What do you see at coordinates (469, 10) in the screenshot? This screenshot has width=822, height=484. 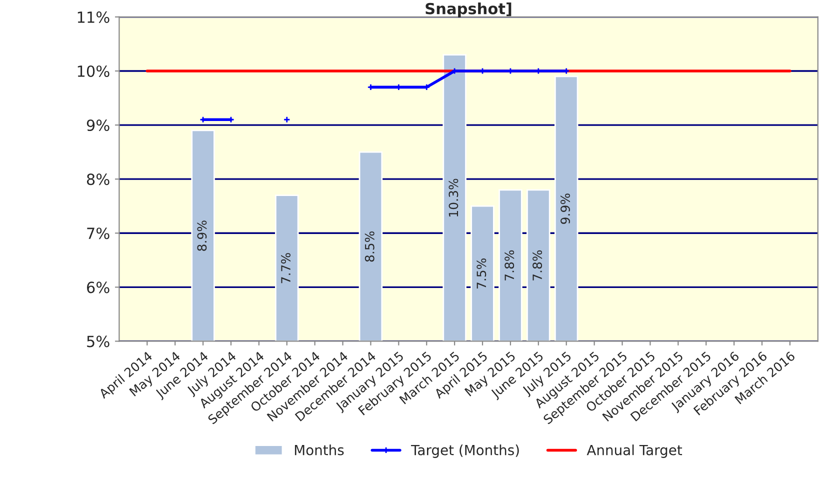 I see `chart-title: Snapshot]` at bounding box center [469, 10].